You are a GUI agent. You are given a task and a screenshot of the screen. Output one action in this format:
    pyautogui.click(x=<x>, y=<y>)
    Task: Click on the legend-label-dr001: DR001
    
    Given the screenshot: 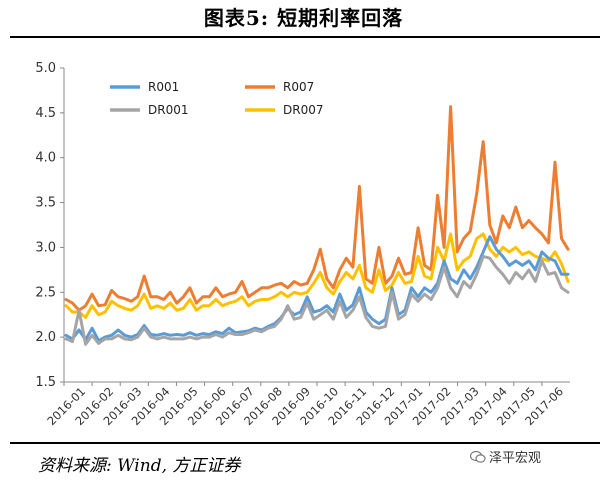 What is the action you would take?
    pyautogui.click(x=168, y=110)
    